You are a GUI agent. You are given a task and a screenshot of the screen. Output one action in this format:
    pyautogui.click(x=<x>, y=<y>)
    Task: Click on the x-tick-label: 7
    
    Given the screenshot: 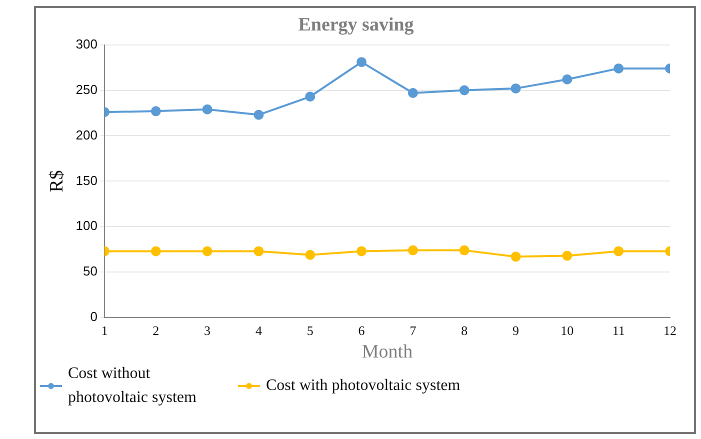 What is the action you would take?
    pyautogui.click(x=413, y=330)
    